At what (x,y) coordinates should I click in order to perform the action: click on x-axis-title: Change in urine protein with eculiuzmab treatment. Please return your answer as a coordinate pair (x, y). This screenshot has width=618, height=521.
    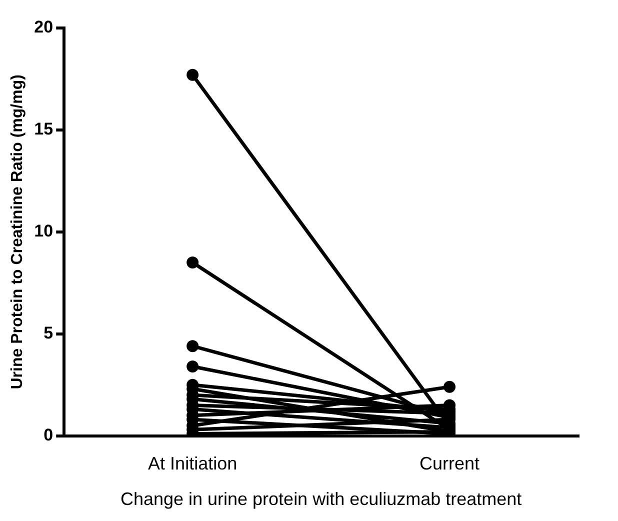
    Looking at the image, I should click on (321, 499).